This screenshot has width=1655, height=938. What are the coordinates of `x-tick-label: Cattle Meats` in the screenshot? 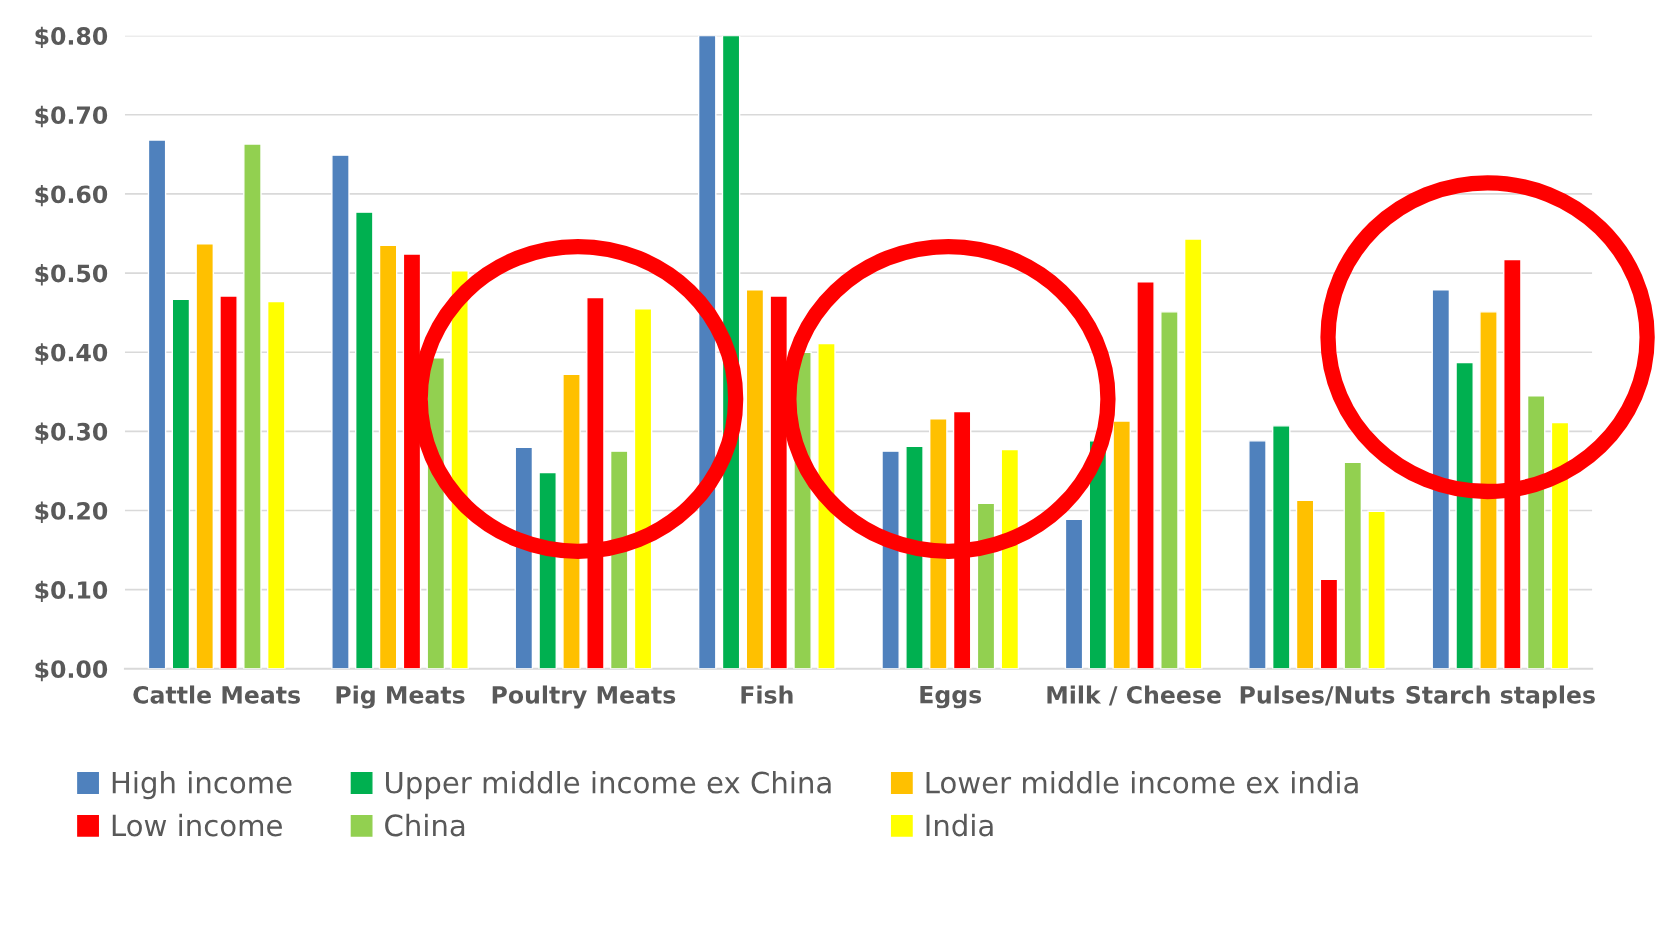 It's located at (216, 694).